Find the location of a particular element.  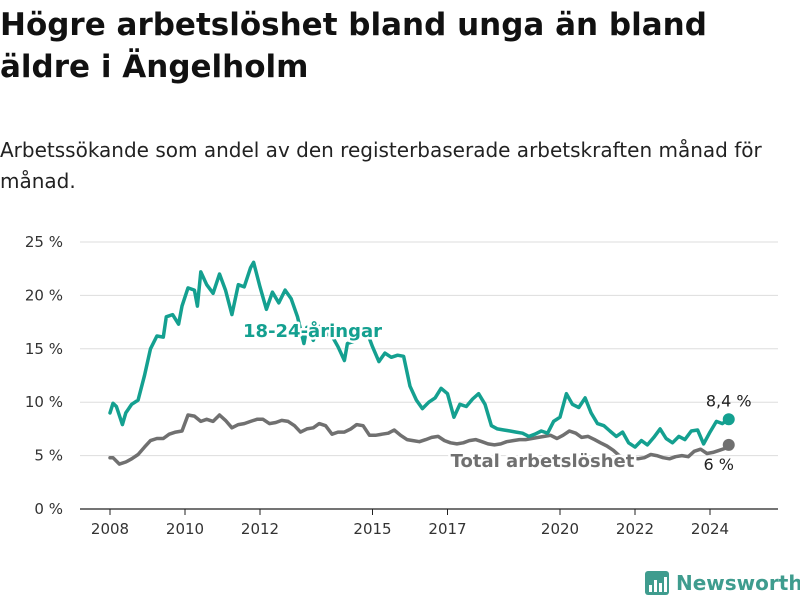

x-tick-label: 2024 is located at coordinates (710, 529).